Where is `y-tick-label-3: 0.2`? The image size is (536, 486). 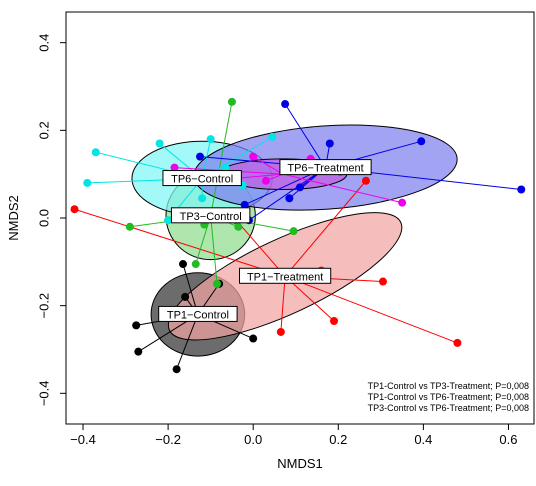 y-tick-label-3: 0.2 is located at coordinates (43, 130).